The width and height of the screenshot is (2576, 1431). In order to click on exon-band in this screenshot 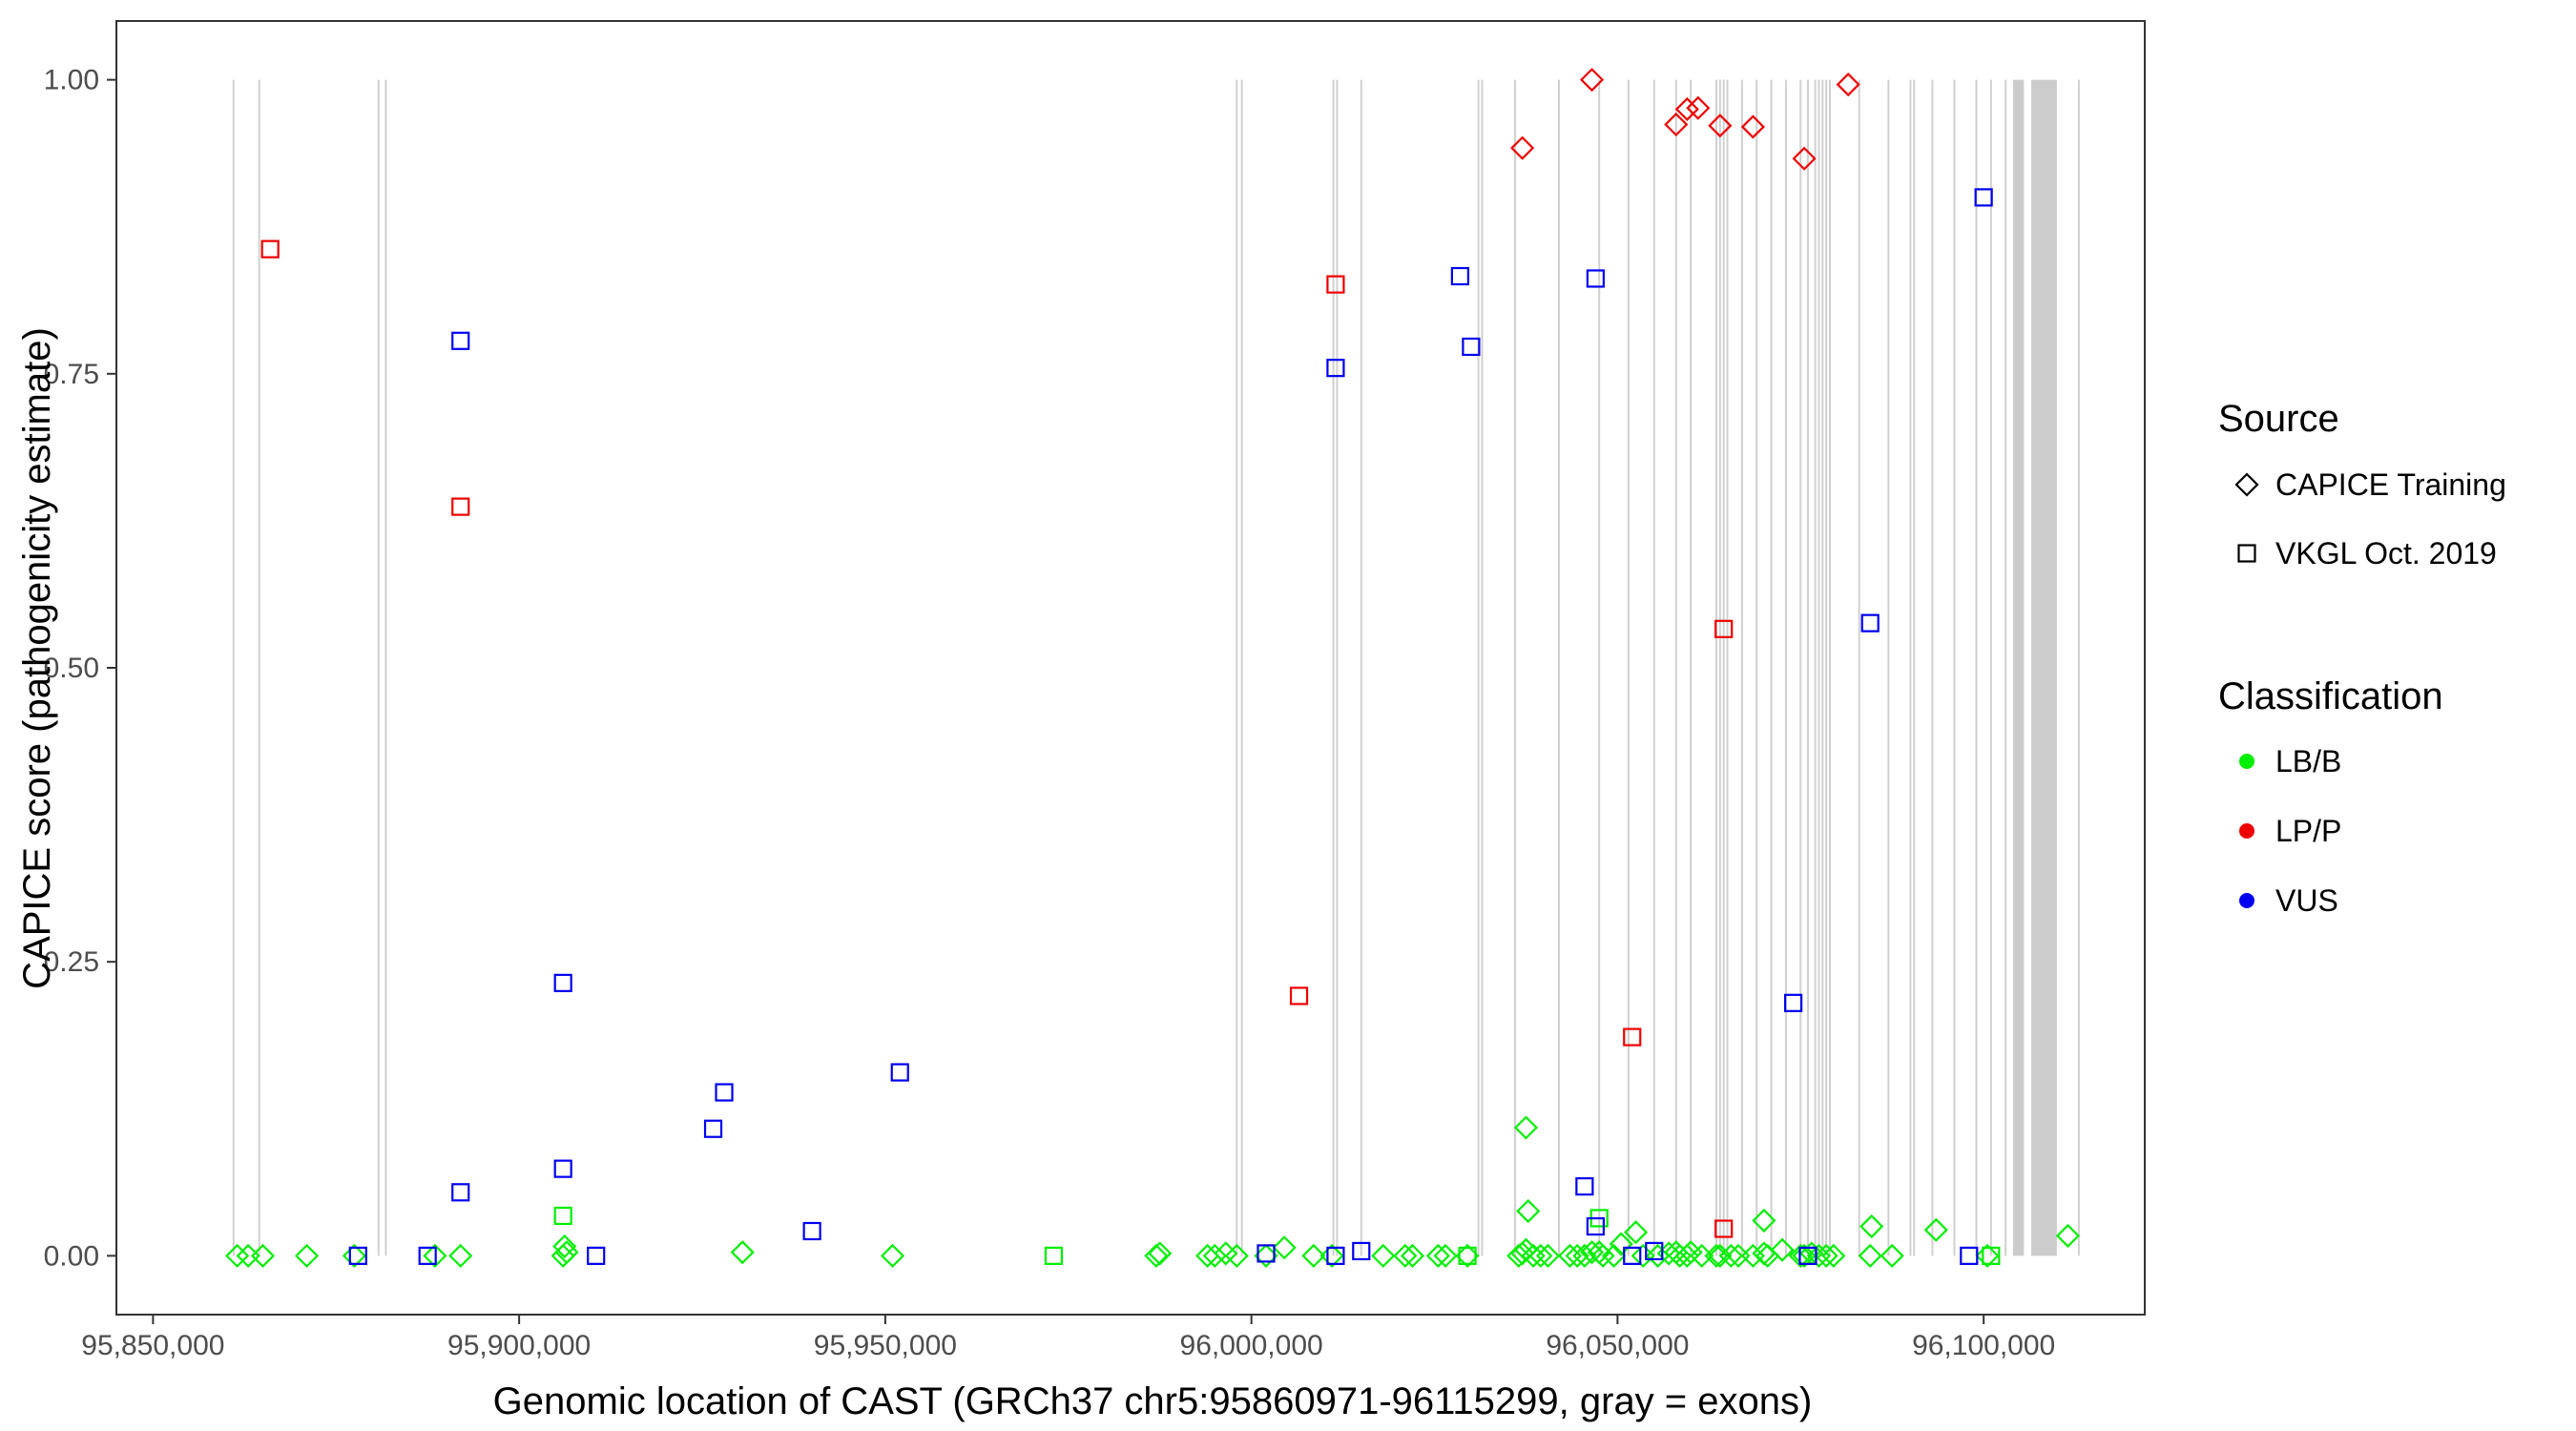, I will do `click(2018, 667)`.